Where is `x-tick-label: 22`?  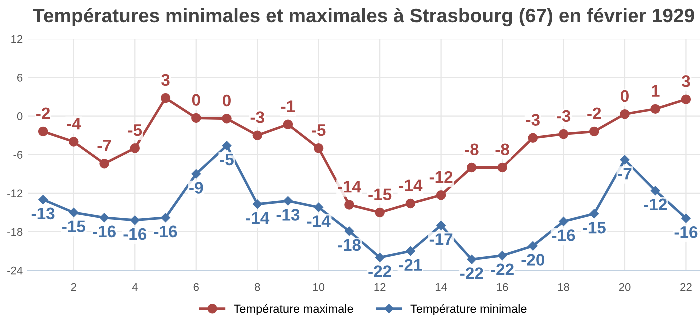
x-tick-label: 22 is located at coordinates (686, 287).